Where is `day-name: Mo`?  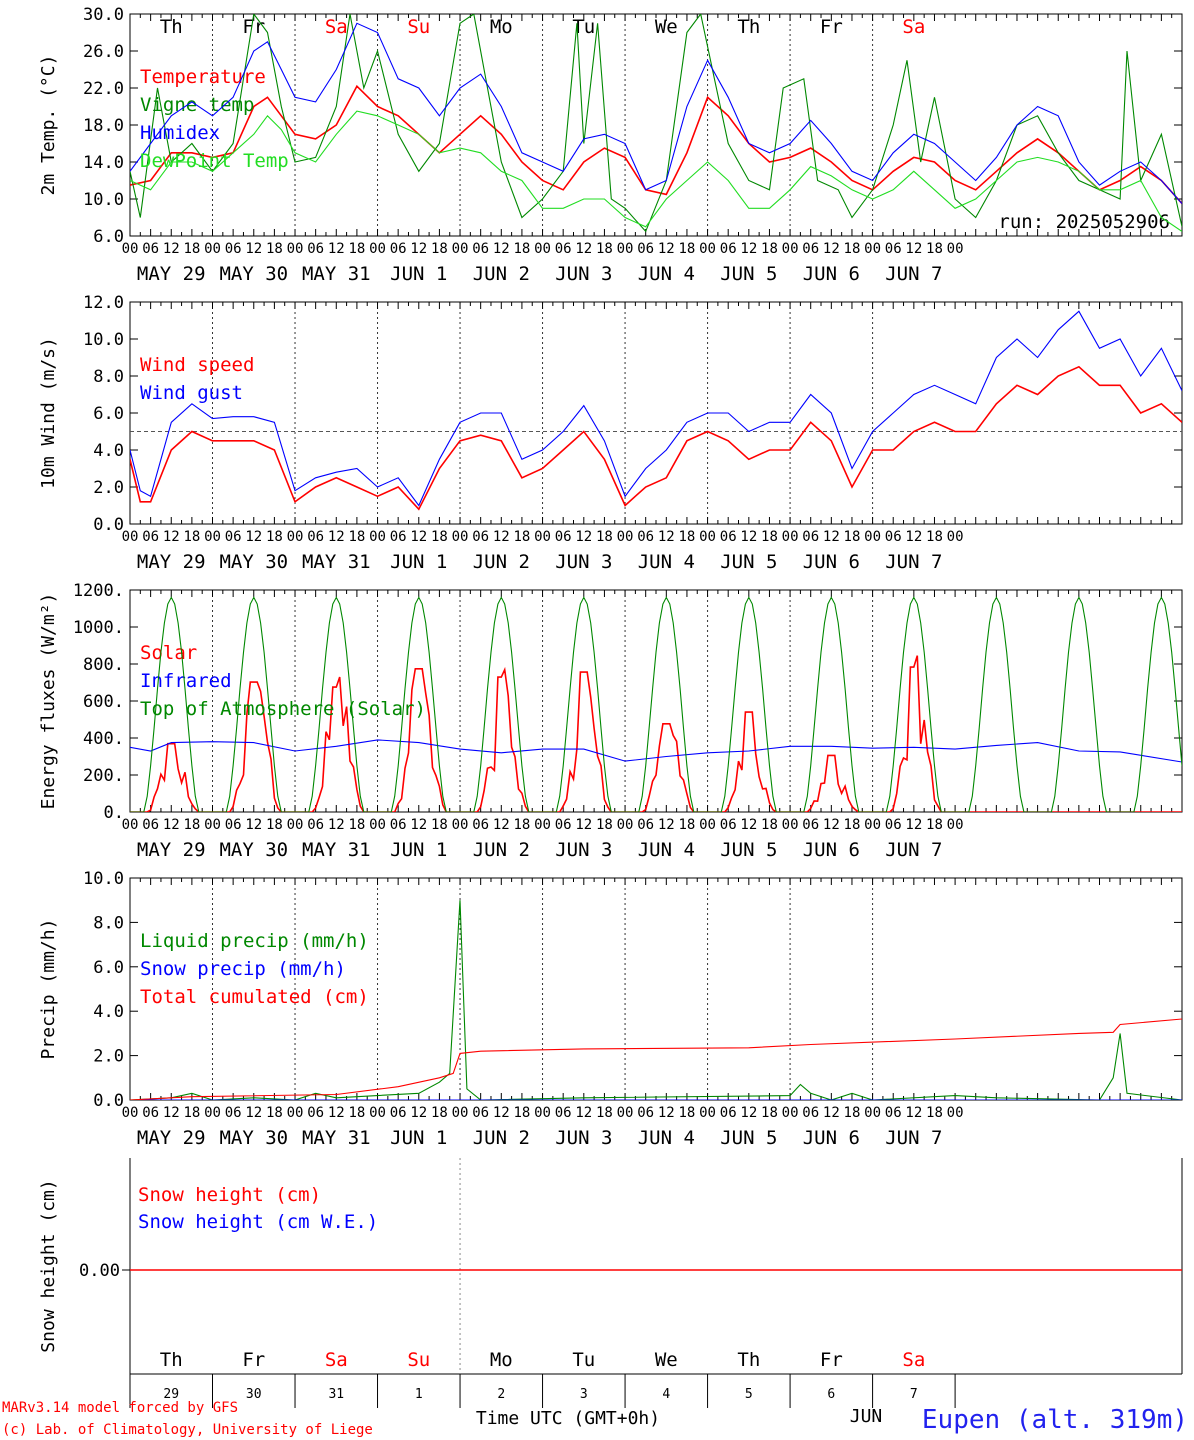
day-name: Mo is located at coordinates (501, 1360).